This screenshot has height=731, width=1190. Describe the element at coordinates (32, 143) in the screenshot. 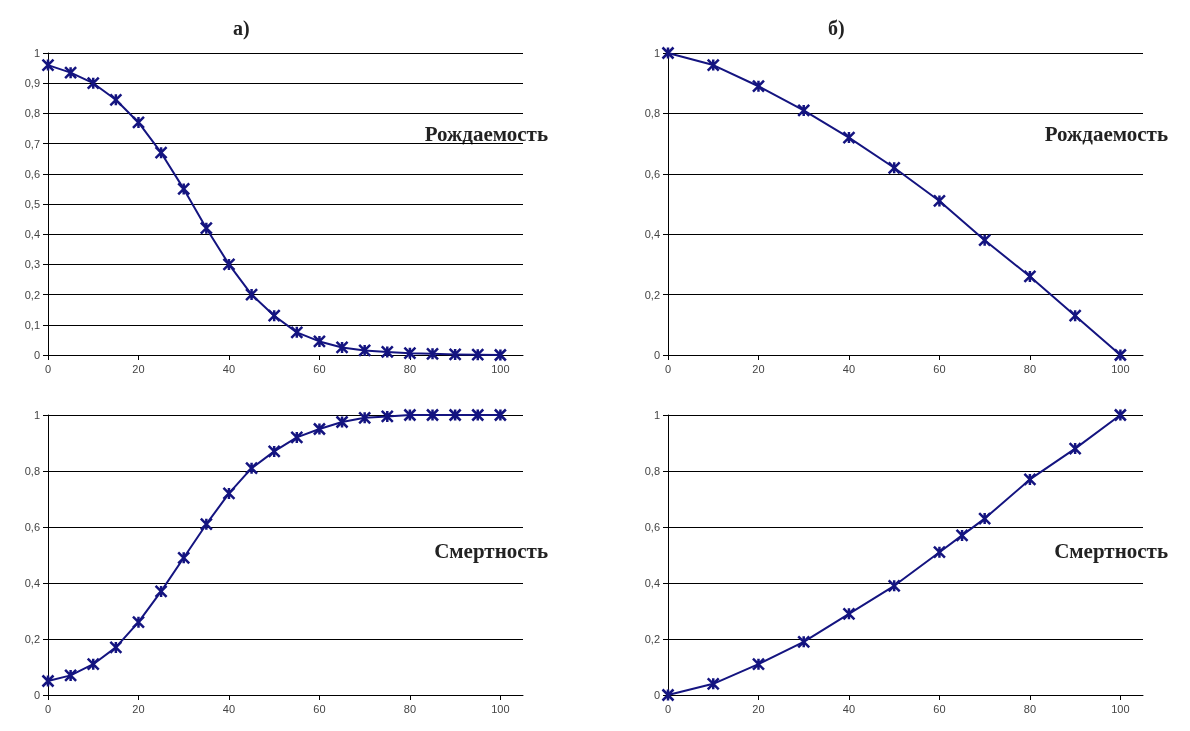

I see `y-tick-label: 0,7` at that location.